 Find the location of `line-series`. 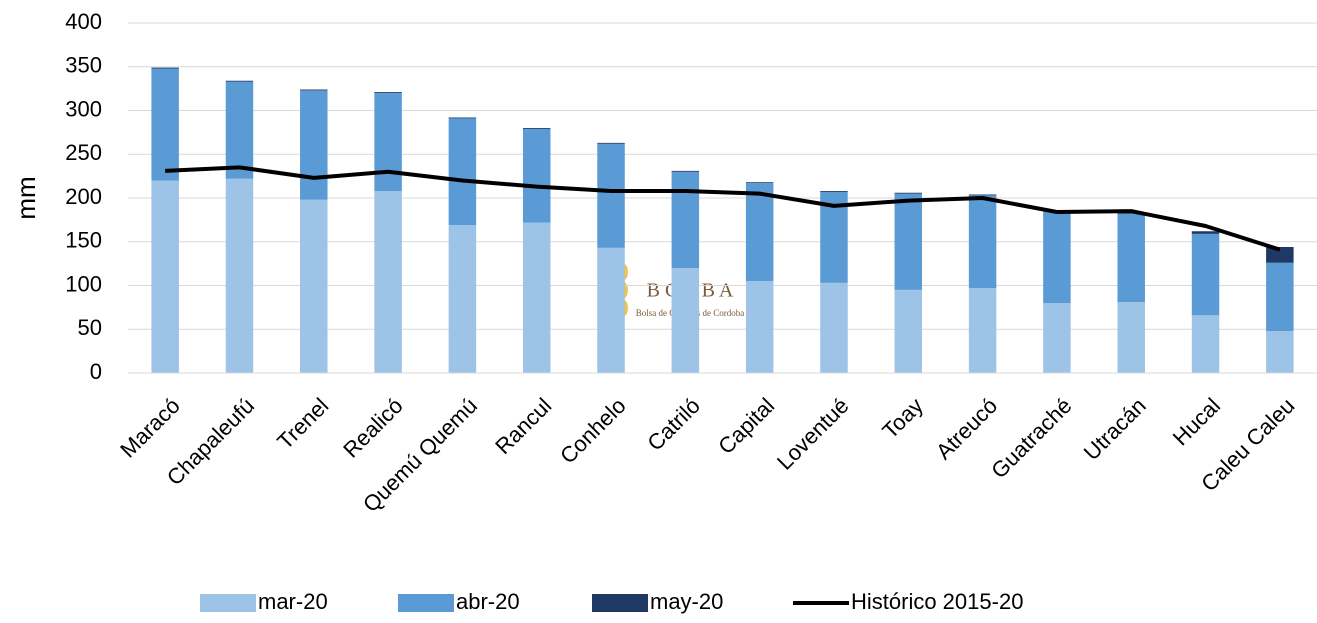

line-series is located at coordinates (723, 208).